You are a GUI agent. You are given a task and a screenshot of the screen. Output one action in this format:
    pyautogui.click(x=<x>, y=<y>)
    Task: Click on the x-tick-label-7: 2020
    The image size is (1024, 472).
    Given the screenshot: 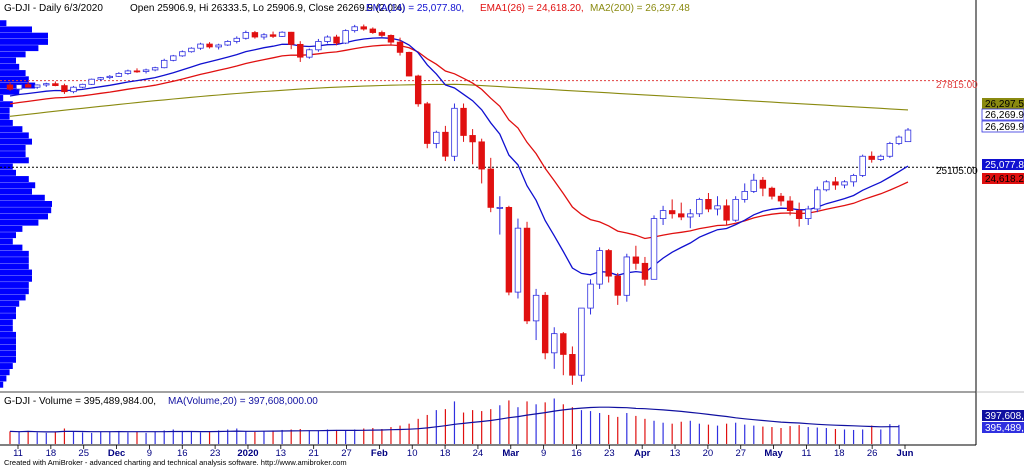 What is the action you would take?
    pyautogui.click(x=247, y=453)
    